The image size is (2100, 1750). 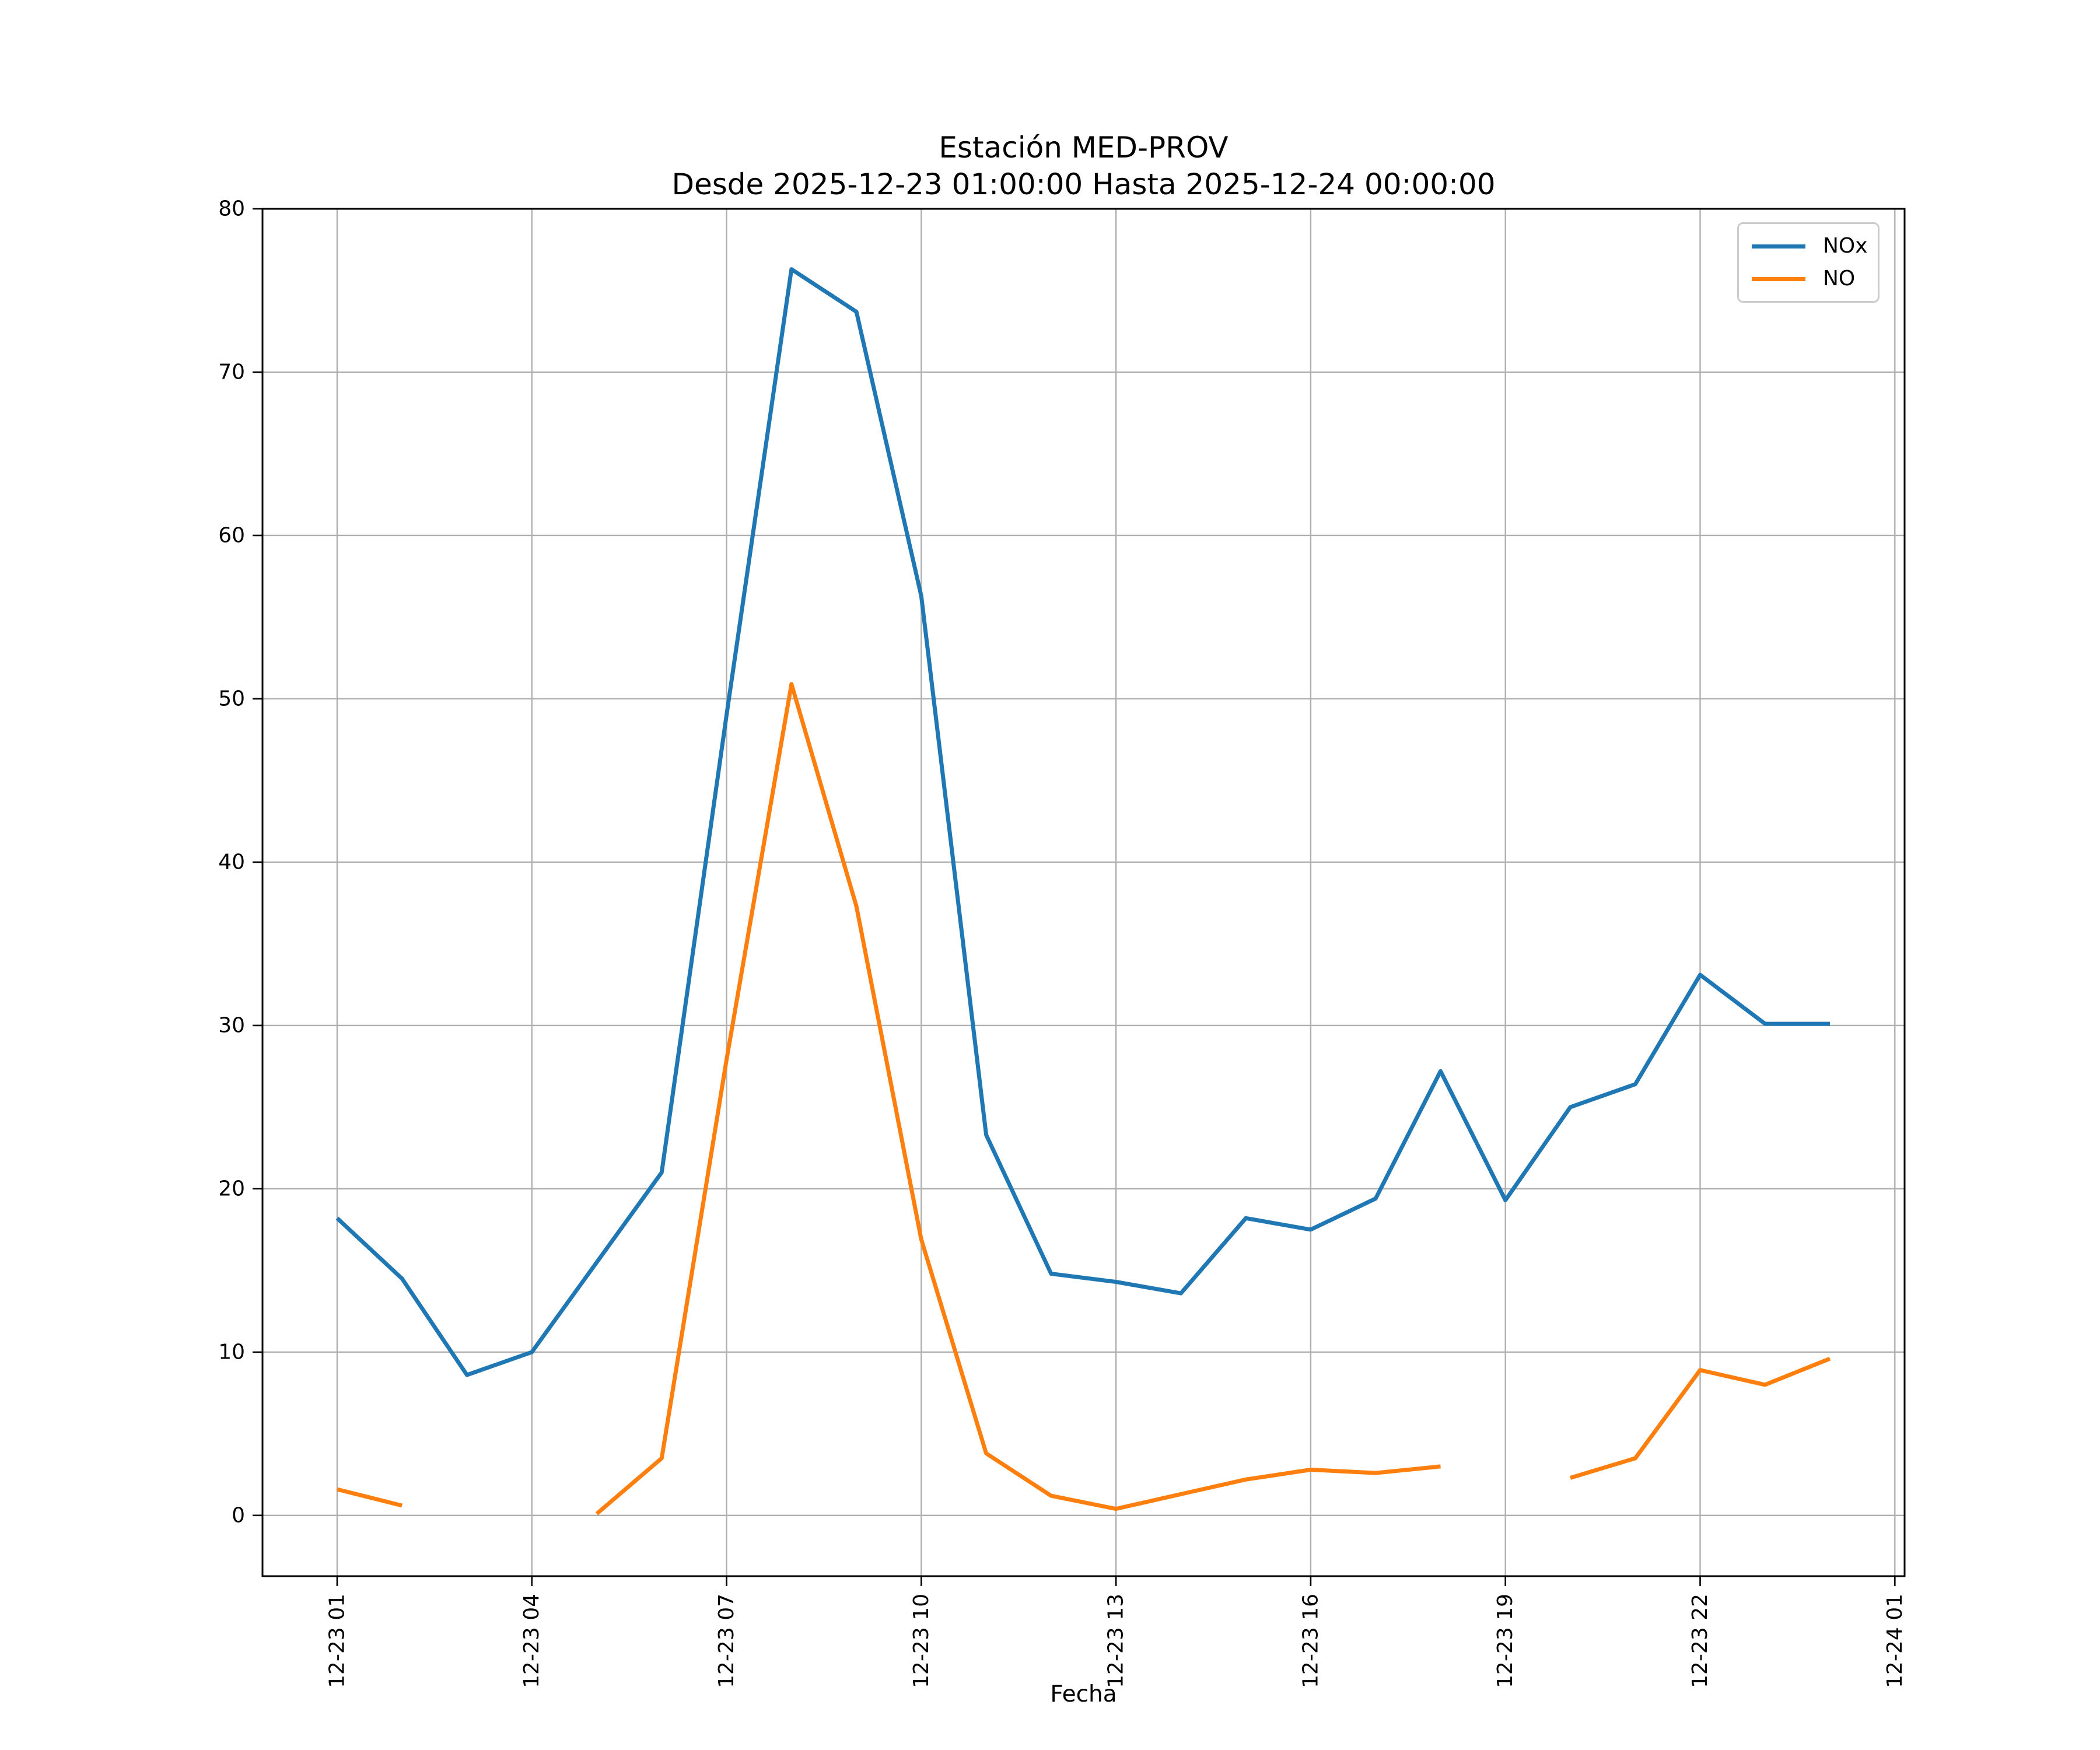 What do you see at coordinates (231, 1188) in the screenshot?
I see `y-tick-label: 20` at bounding box center [231, 1188].